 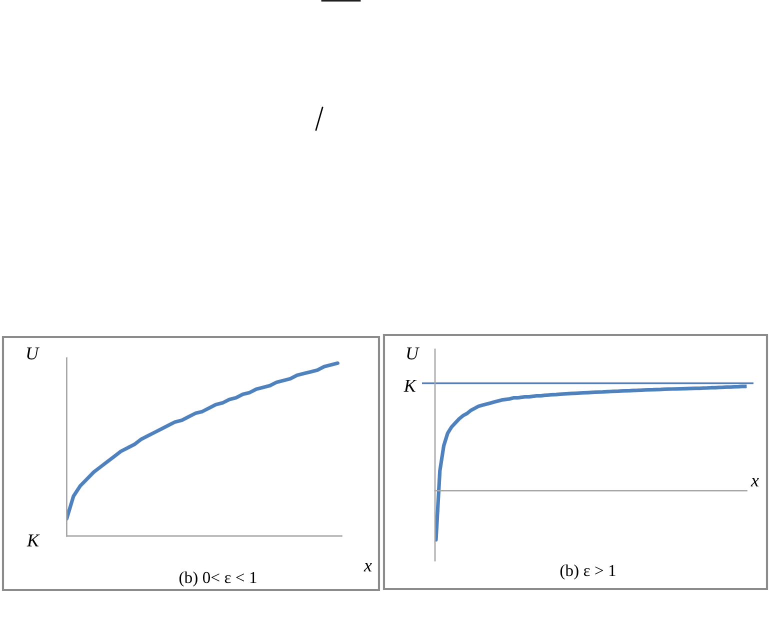 I want to click on text: (b) ε > 1, so click(x=588, y=572).